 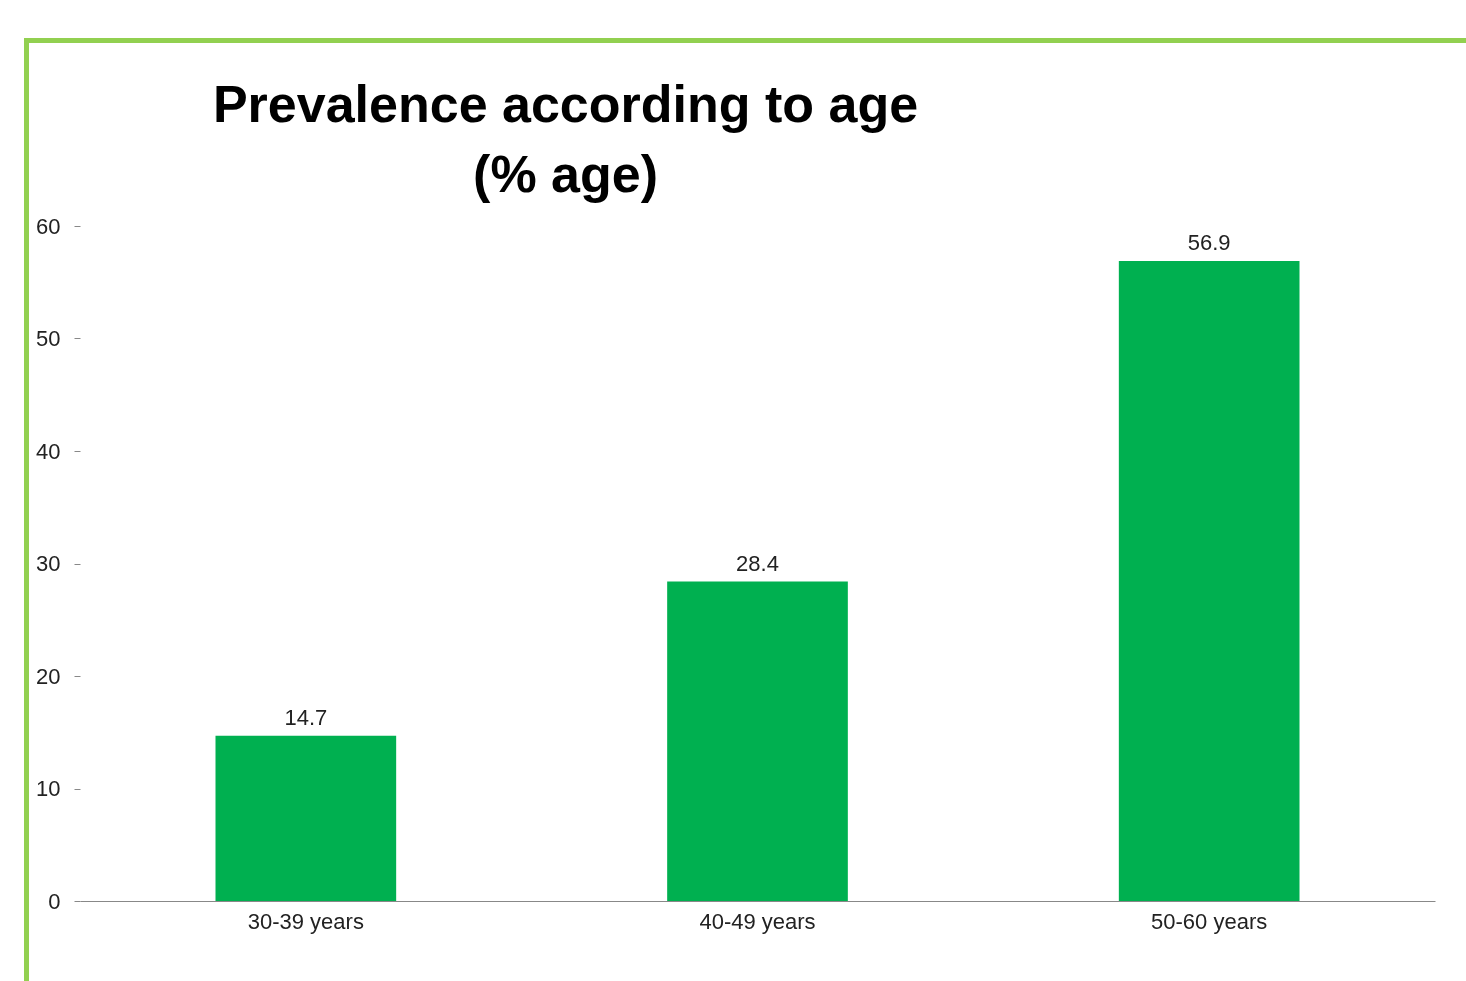 What do you see at coordinates (306, 717) in the screenshot?
I see `data-label: 14.7` at bounding box center [306, 717].